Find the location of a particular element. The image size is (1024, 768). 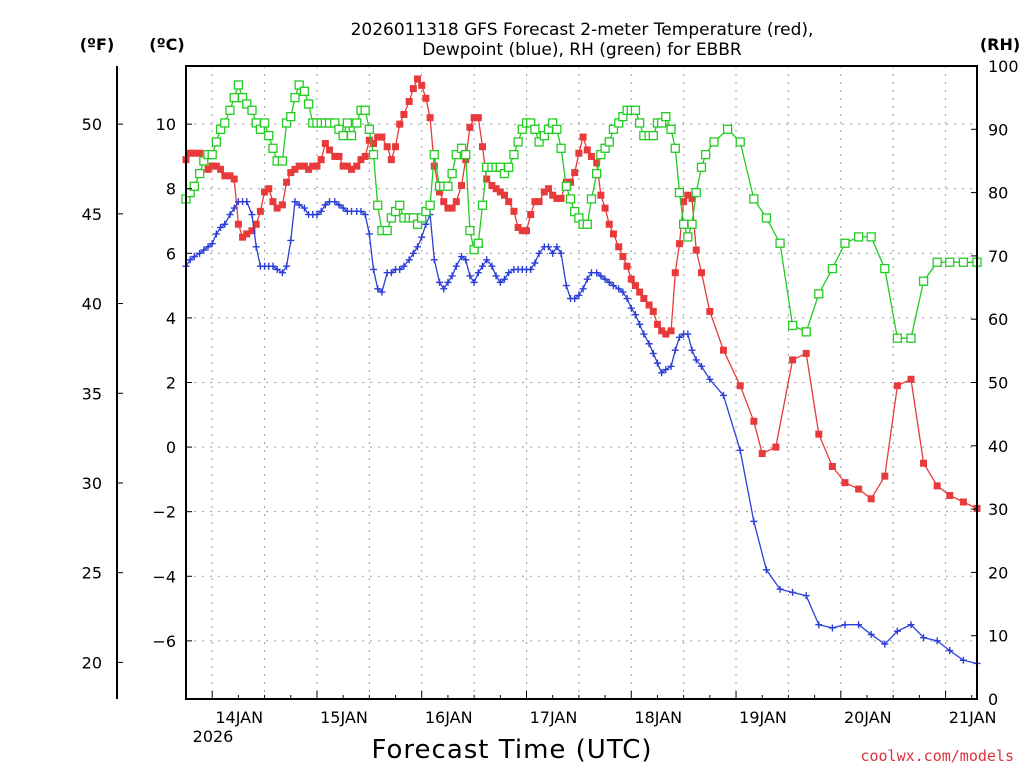

x-axis-title: Forecast Time (UTC) is located at coordinates (511, 750).